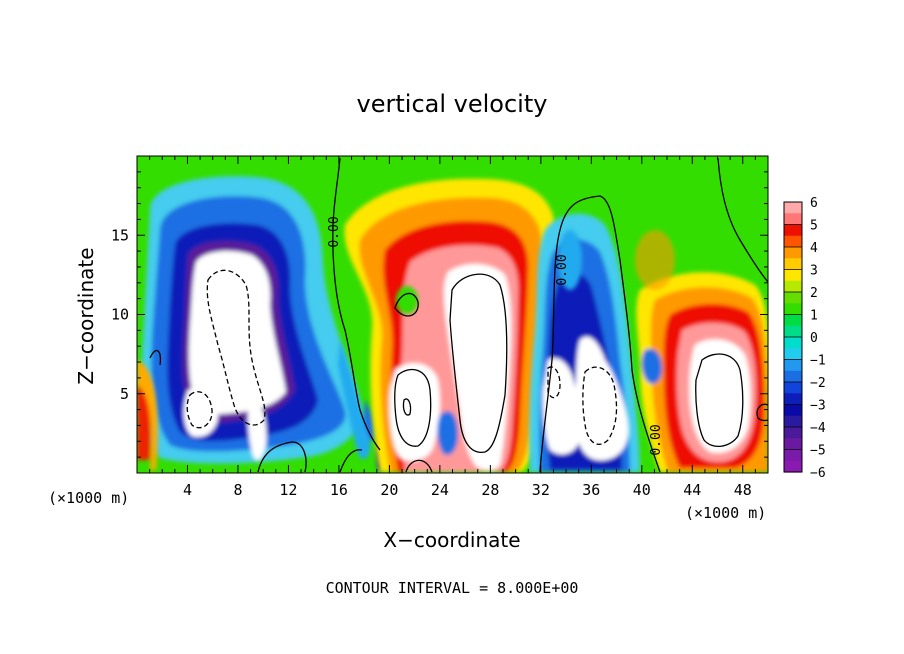  What do you see at coordinates (447, 433) in the screenshot?
I see `central-updraft-blue-notch` at bounding box center [447, 433].